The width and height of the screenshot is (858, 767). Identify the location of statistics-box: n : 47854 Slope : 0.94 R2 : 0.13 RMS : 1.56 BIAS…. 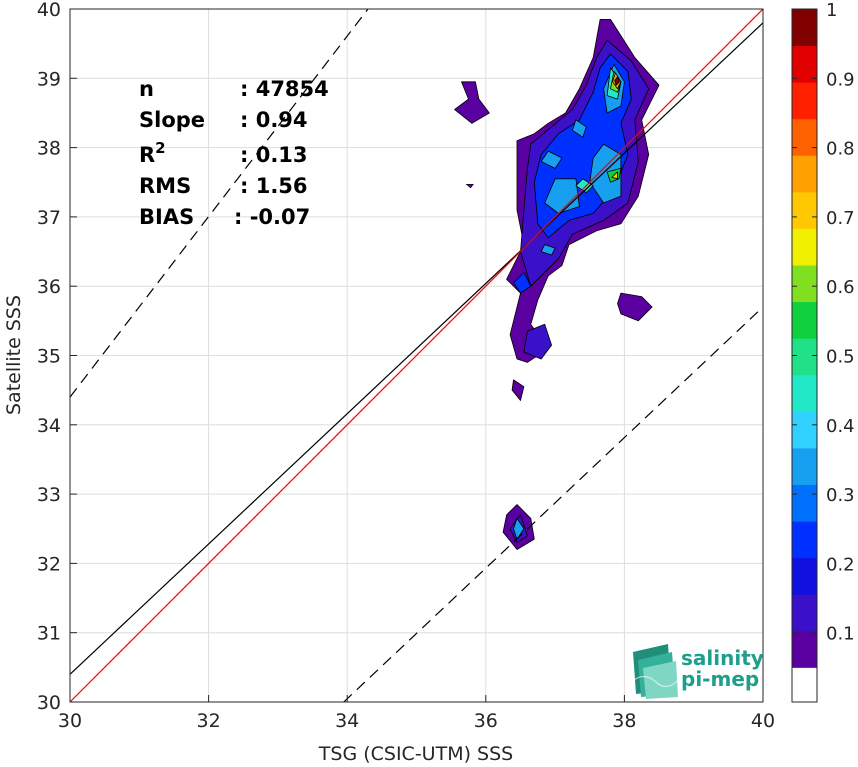
(234, 153).